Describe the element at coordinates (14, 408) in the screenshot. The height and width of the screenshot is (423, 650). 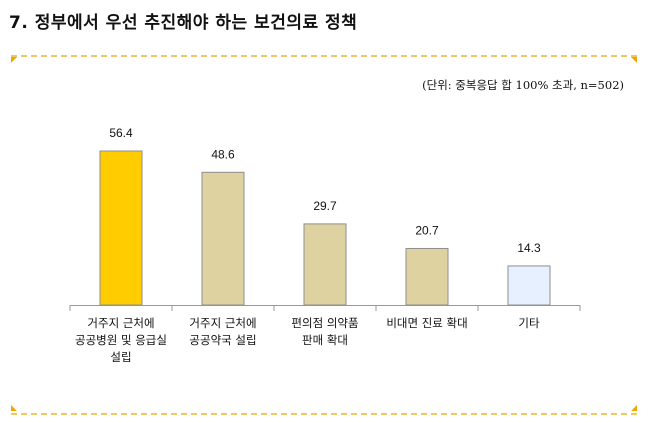
I see `frame-corner-bottom-left` at that location.